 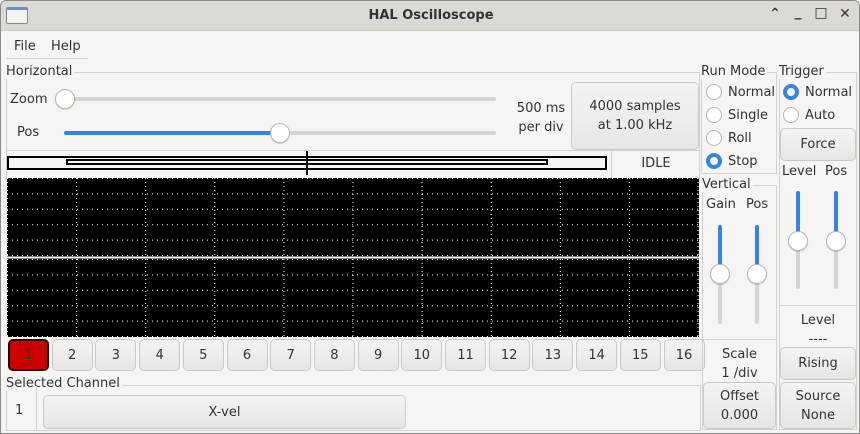 I want to click on samples-count: 4000 samples, so click(x=635, y=106).